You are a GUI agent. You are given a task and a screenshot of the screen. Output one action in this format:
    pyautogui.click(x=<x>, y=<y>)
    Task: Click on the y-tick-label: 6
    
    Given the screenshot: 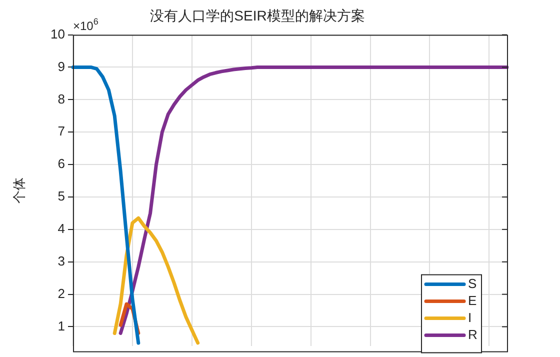 What is the action you would take?
    pyautogui.click(x=61, y=164)
    